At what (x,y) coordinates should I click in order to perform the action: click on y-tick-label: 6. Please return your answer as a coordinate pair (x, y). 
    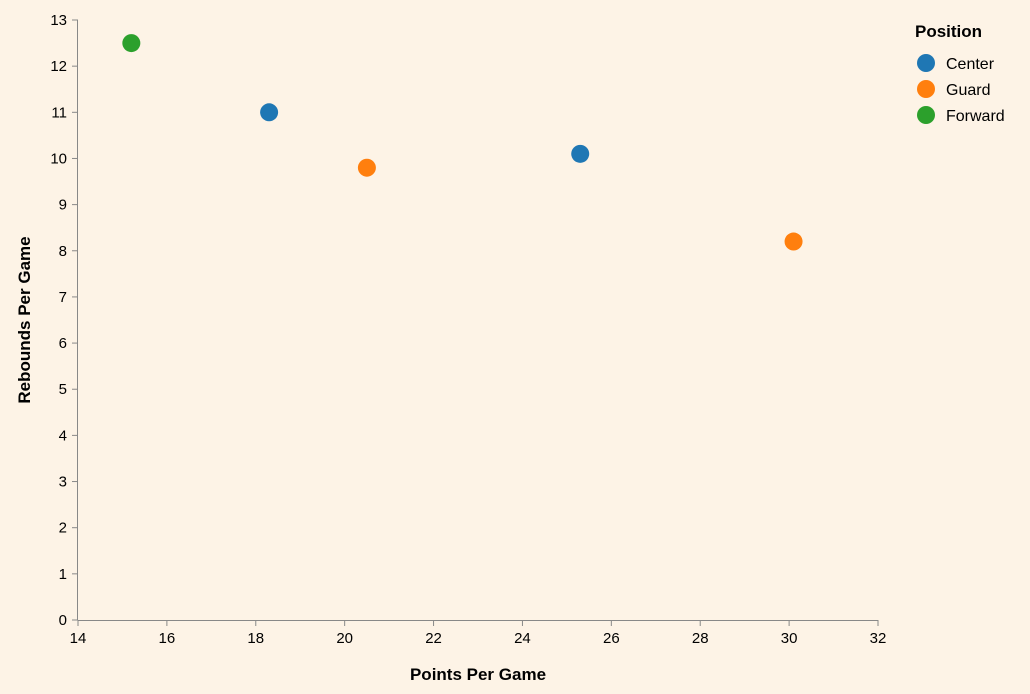
    Looking at the image, I should click on (63, 343).